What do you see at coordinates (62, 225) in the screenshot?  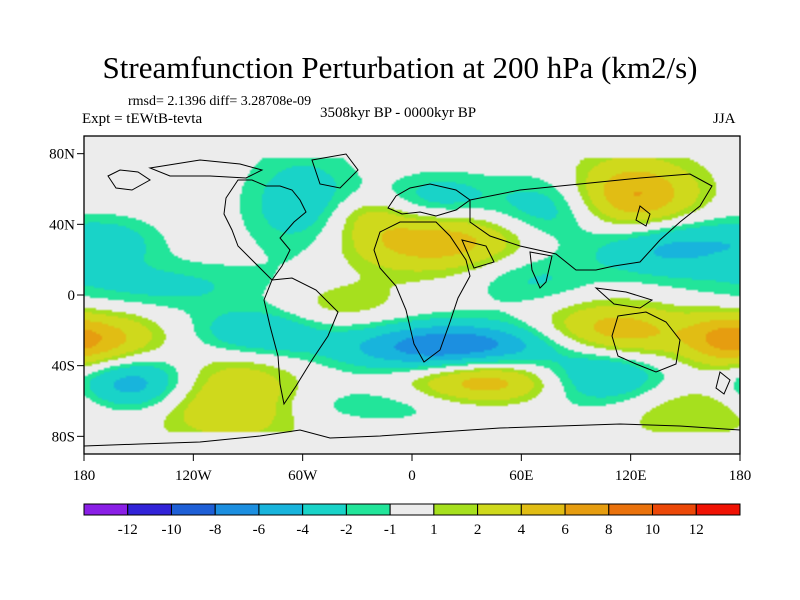 I see `lat-tick-label: 40N` at bounding box center [62, 225].